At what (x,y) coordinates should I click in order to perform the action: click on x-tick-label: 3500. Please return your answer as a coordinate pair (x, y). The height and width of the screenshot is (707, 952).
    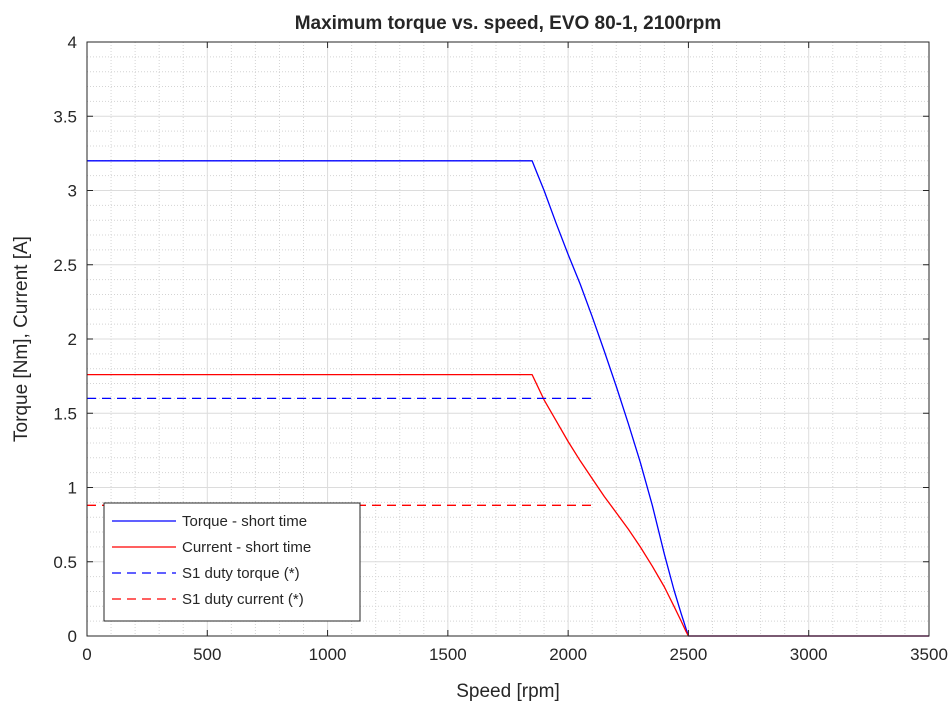
    Looking at the image, I should click on (929, 654).